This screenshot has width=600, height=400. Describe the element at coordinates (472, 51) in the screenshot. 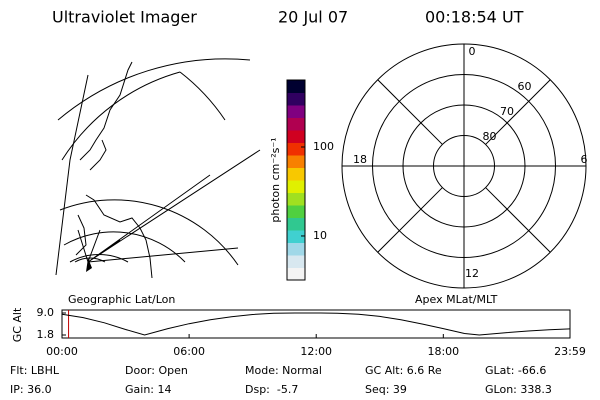

I see `mlt-label: 0` at that location.